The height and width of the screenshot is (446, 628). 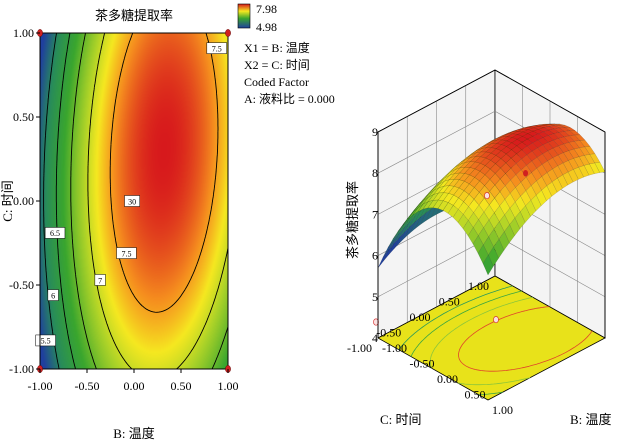 I want to click on svg-text: 6, so click(x=53, y=295).